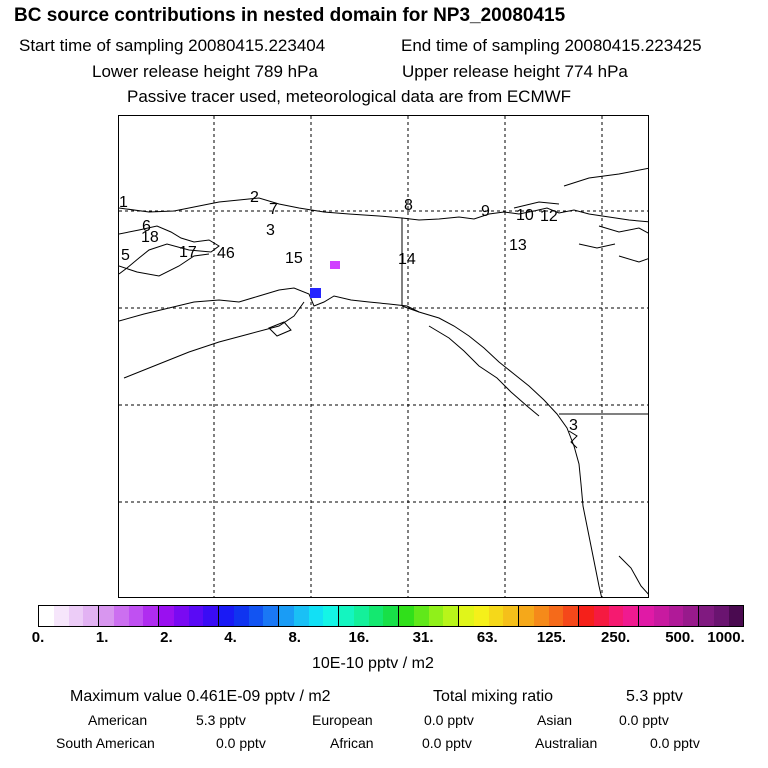 This screenshot has height=768, width=768. I want to click on colorbar-tick-label: 500., so click(680, 637).